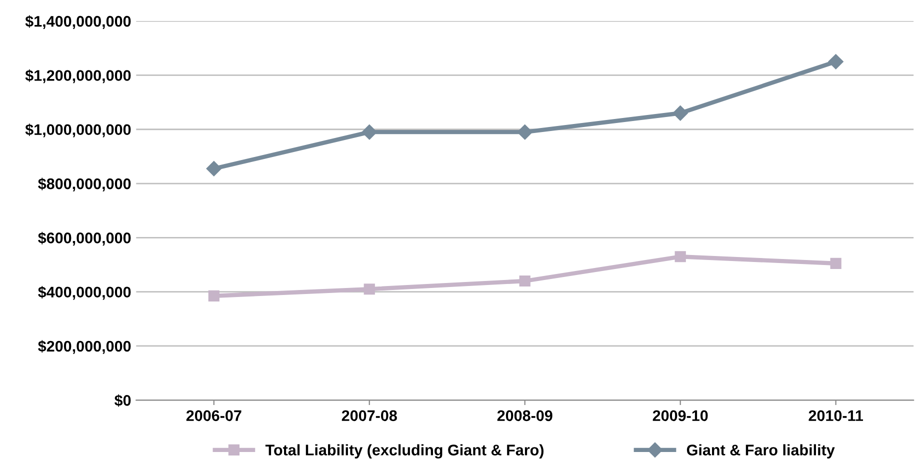 The height and width of the screenshot is (468, 920). What do you see at coordinates (524, 416) in the screenshot?
I see `x-tick-label: 2008-09` at bounding box center [524, 416].